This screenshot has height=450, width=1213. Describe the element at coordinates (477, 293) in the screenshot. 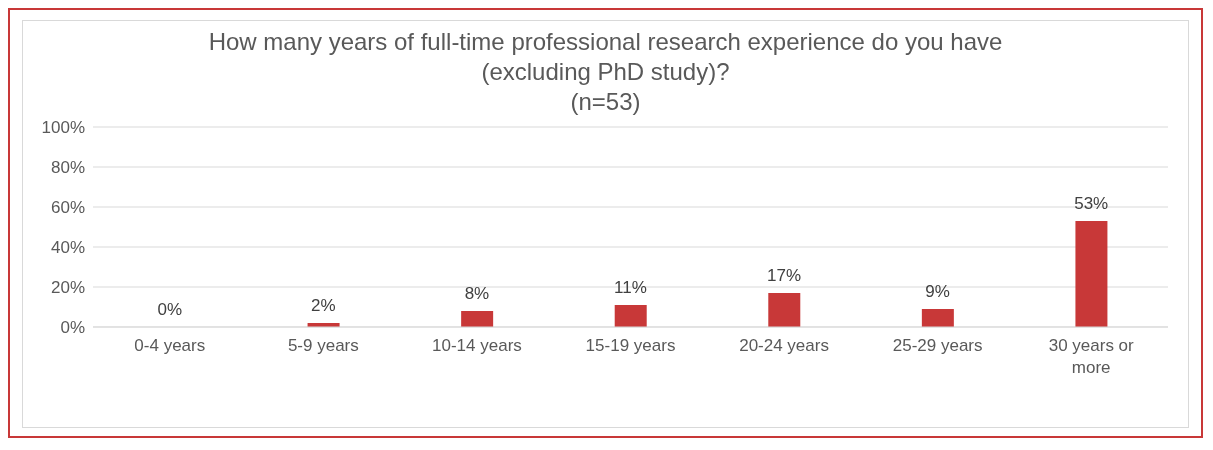

I see `data-label: 8%` at that location.